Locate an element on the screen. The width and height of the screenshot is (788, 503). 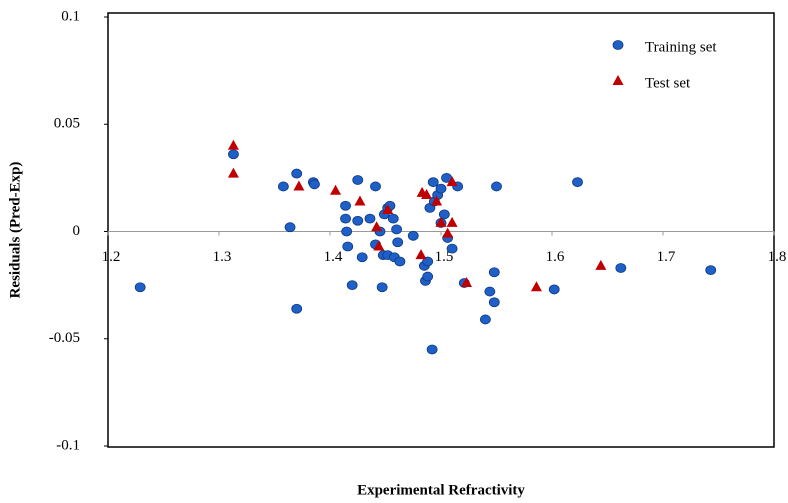
x-tick-label: 1.4 is located at coordinates (333, 257).